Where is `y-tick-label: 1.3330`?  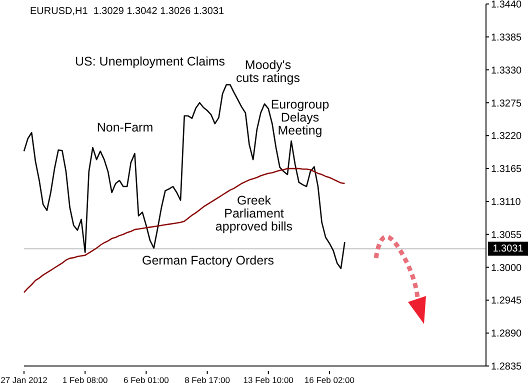
y-tick-label: 1.3330 is located at coordinates (506, 70).